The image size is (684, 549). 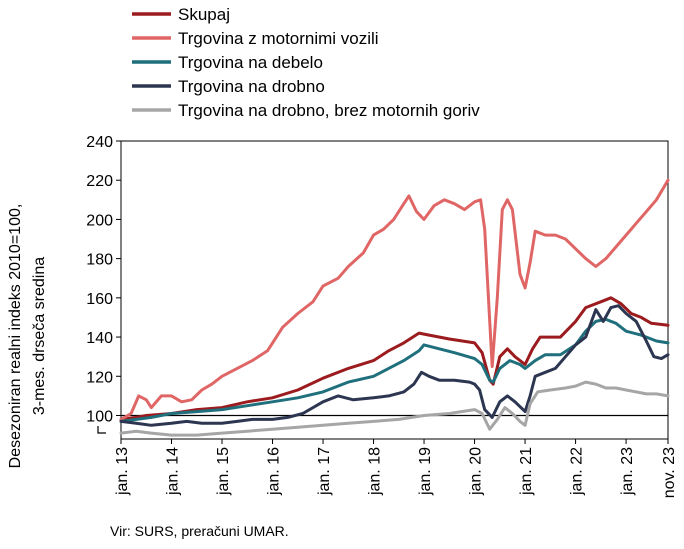 What do you see at coordinates (324, 471) in the screenshot?
I see `x-tick-label: jan. 17` at bounding box center [324, 471].